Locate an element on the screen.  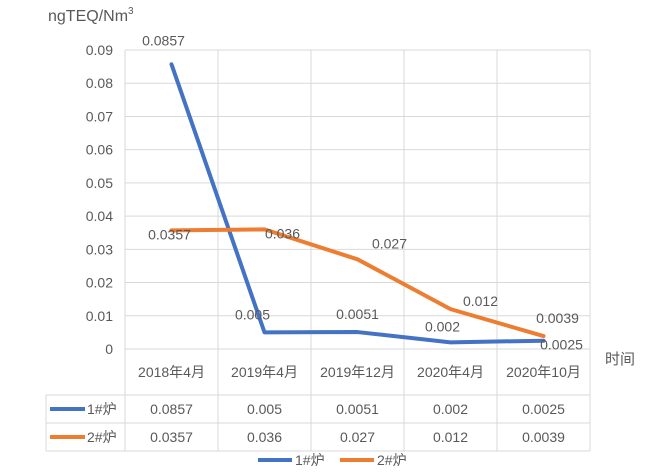
y-tick-label: 0 is located at coordinates (109, 349).